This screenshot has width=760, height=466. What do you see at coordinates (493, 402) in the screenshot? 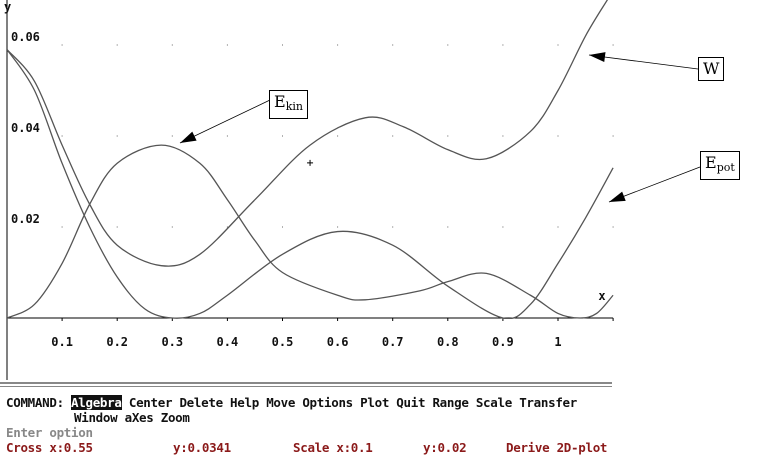
I see `menu-item-scale: Scale` at bounding box center [493, 402].